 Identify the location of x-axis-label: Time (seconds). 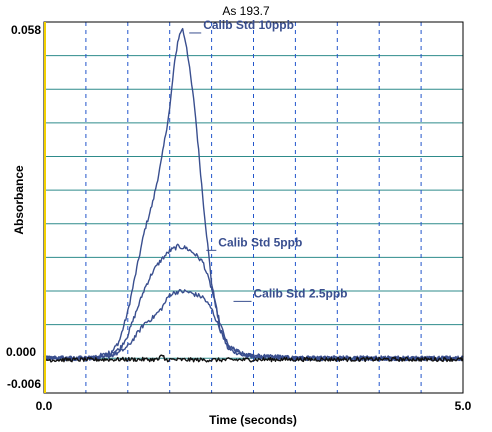
(253, 420).